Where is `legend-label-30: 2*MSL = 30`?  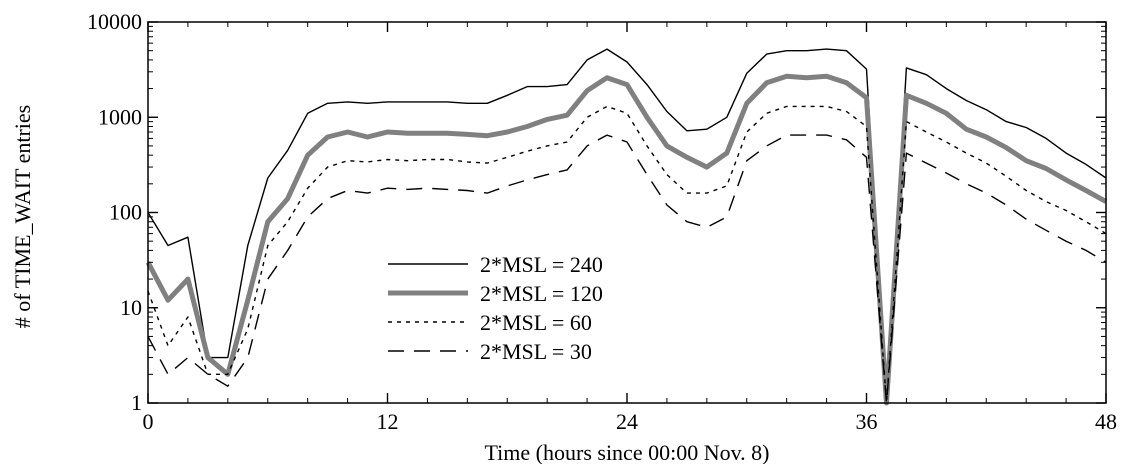
legend-label-30: 2*MSL = 30 is located at coordinates (536, 351).